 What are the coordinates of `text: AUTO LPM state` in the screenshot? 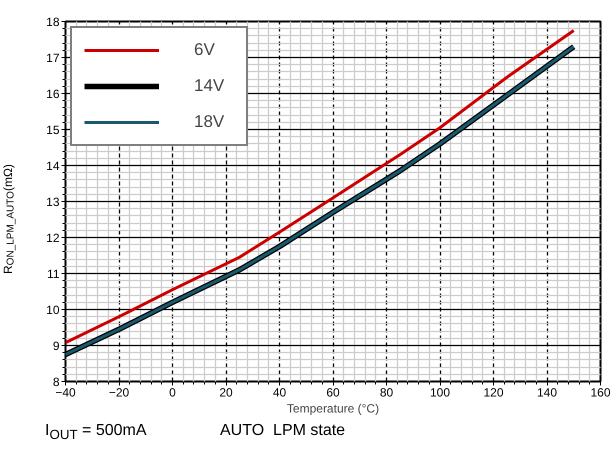 It's located at (283, 431).